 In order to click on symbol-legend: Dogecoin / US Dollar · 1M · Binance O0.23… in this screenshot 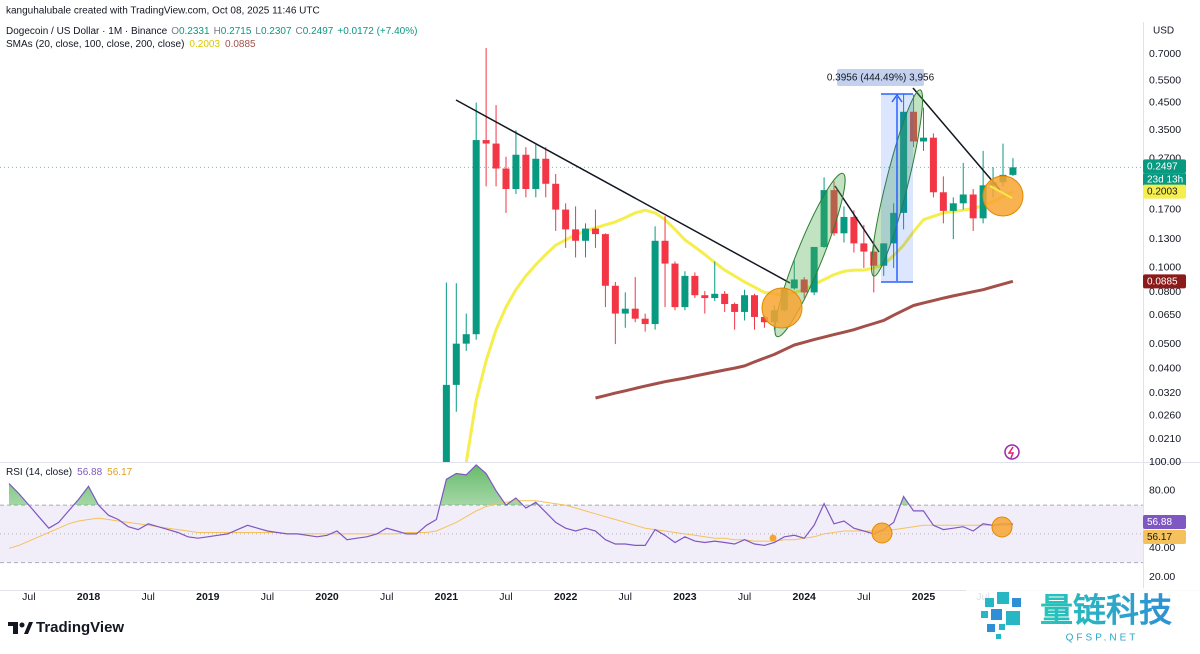, I will do `click(211, 31)`.